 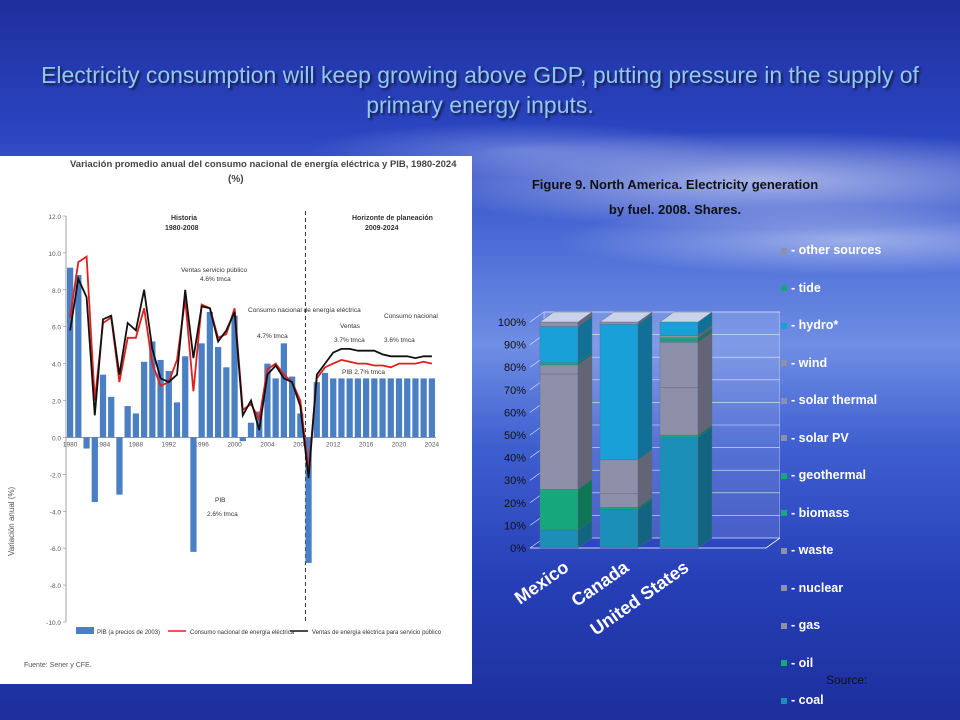 What do you see at coordinates (809, 362) in the screenshot?
I see `na-legend-label: - wind` at bounding box center [809, 362].